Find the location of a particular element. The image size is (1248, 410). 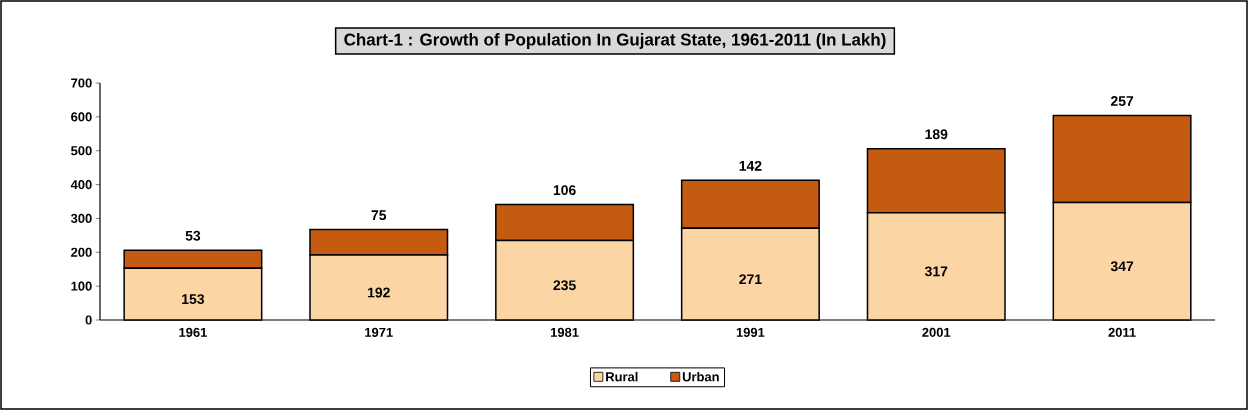

y-tick-label: 0 is located at coordinates (88, 320).